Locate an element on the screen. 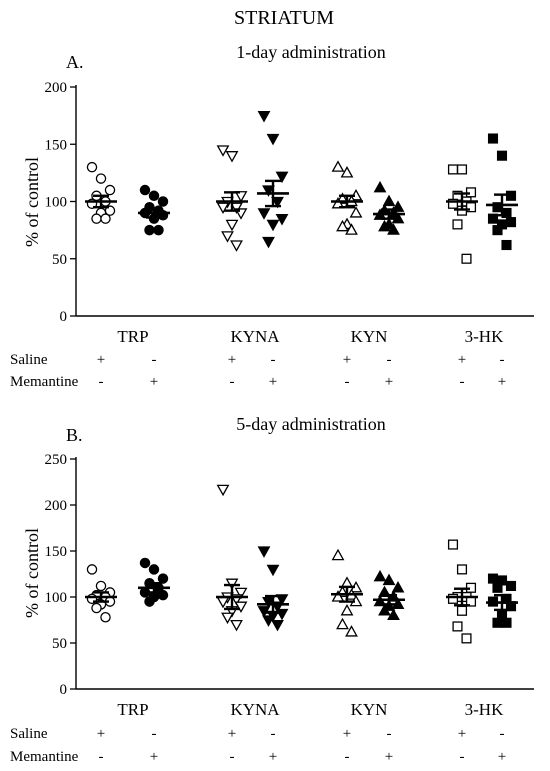  panel-a-category-label: KYNA is located at coordinates (255, 336).